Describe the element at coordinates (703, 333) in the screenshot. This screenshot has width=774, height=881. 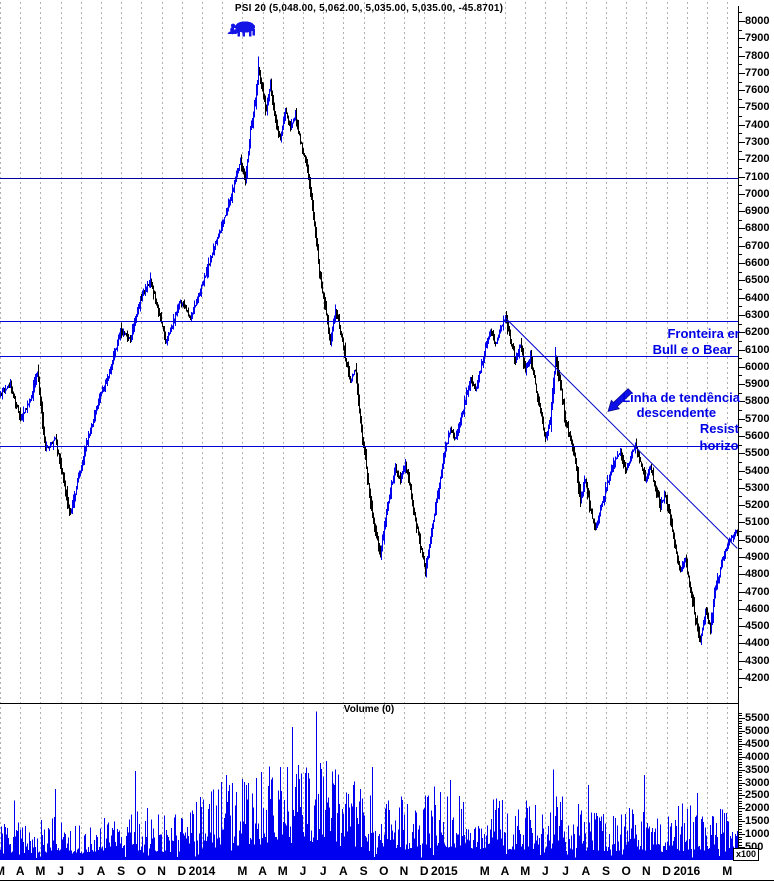
I see `annotation-frontier-line1: Fronteira er` at that location.